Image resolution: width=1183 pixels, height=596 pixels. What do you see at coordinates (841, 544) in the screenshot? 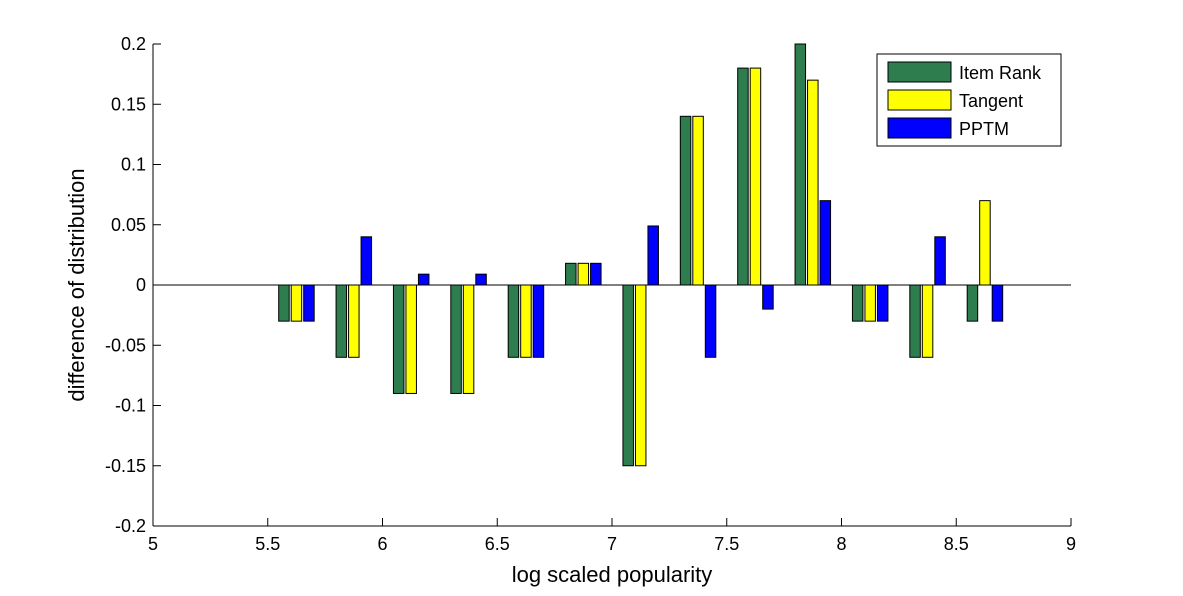
I see `x-tick-label: 8` at bounding box center [841, 544].